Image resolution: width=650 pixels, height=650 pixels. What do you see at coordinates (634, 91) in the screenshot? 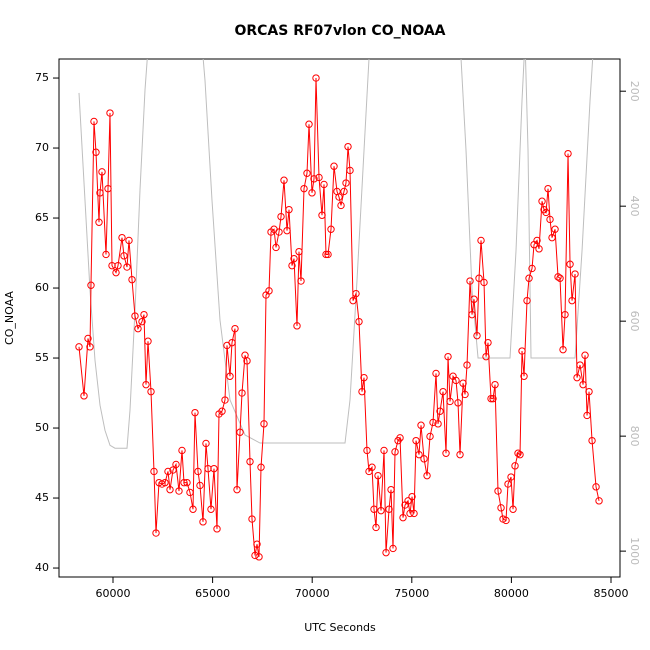
I see `y2-tick-label: 200` at bounding box center [634, 91].